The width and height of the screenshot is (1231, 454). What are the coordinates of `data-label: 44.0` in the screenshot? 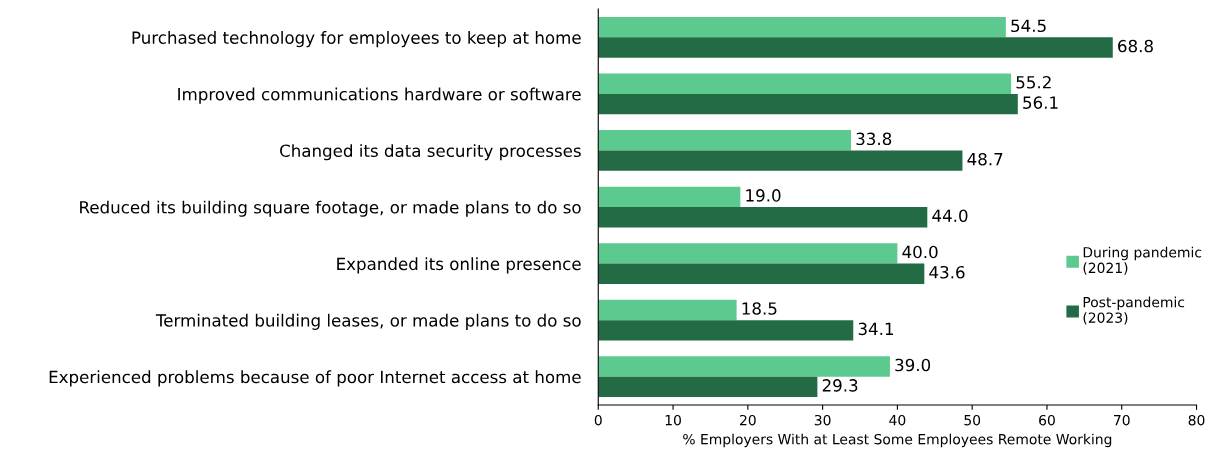 It's located at (950, 216).